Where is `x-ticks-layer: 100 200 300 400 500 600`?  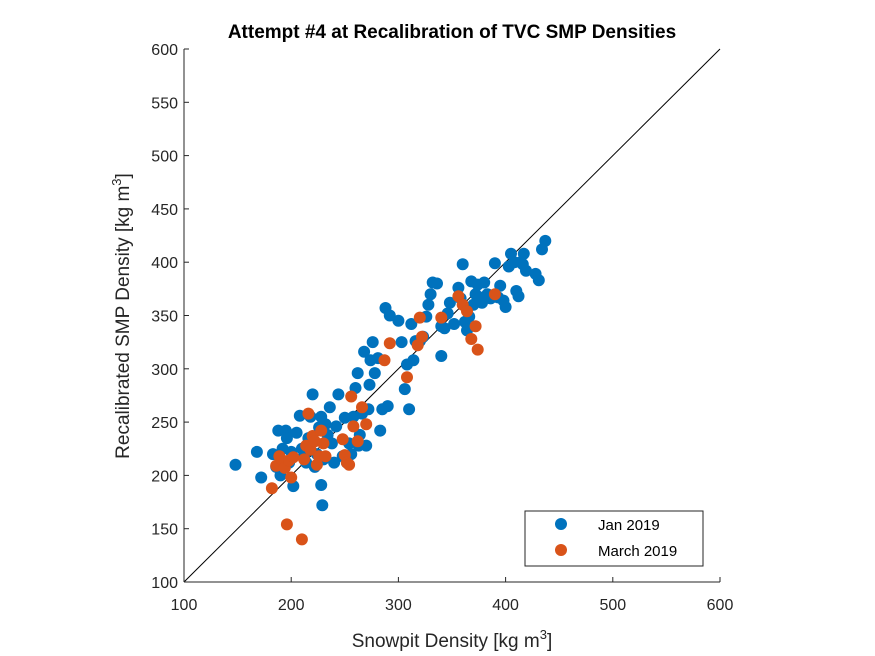 x-ticks-layer: 100 200 300 400 500 600 is located at coordinates (452, 595).